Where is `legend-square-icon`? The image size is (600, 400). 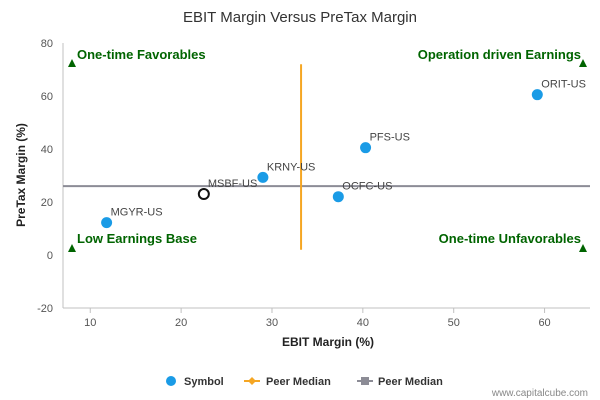 legend-square-icon is located at coordinates (365, 381).